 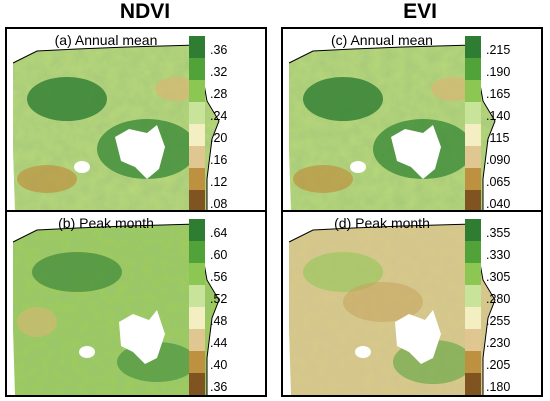 I want to click on legend-tick: .330, so click(x=498, y=255).